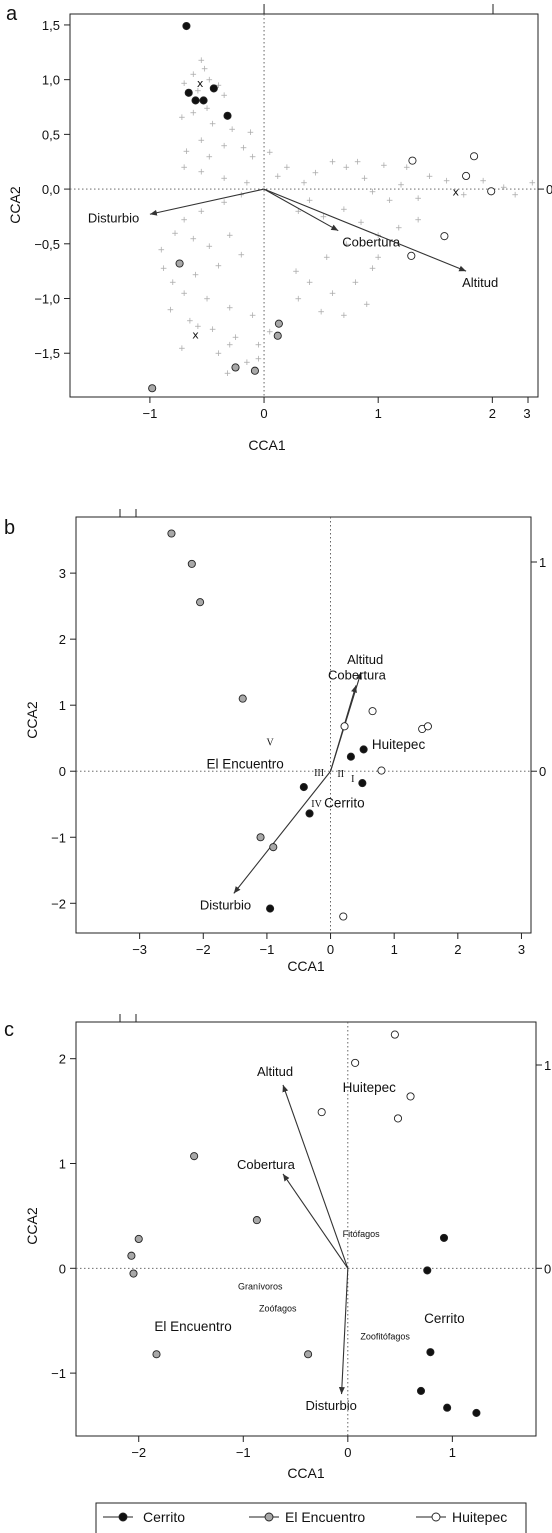  I want to click on x-tick-label: −3, so click(139, 949).